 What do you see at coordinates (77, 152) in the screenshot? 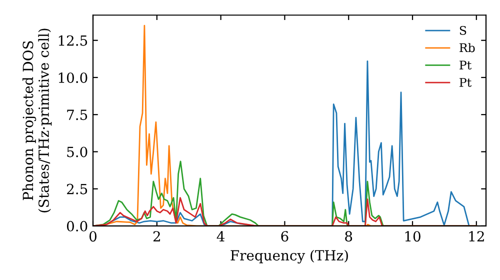
I see `y-tick-label: 5.0` at bounding box center [77, 152].